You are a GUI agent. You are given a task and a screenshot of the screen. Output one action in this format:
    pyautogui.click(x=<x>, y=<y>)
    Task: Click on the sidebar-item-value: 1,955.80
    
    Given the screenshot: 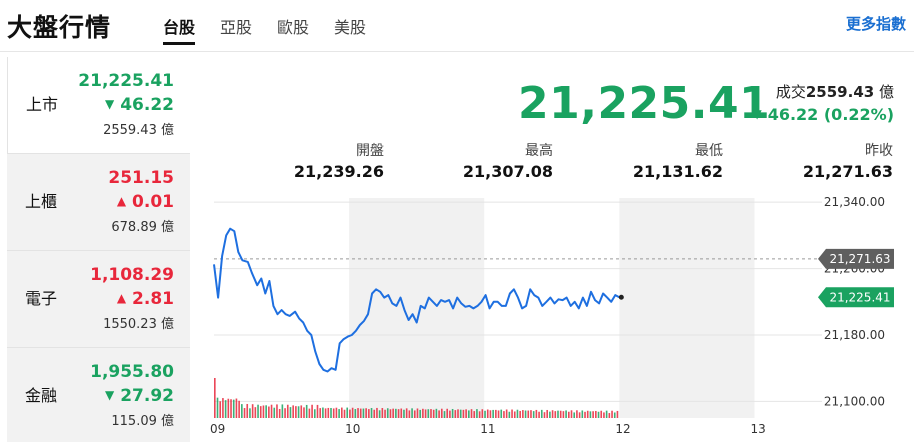 What is the action you would take?
    pyautogui.click(x=132, y=372)
    